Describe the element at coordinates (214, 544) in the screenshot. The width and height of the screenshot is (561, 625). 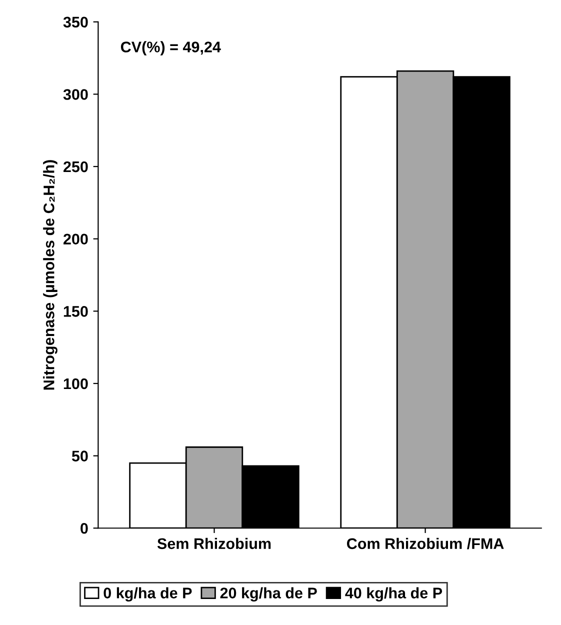
I see `x-tick-label: Sem Rhizobium` at that location.